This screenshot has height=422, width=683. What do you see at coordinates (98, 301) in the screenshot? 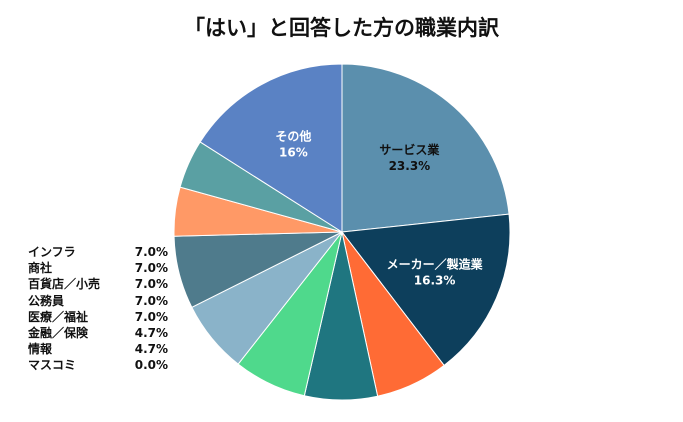
I see `legend-item-4: 公務員 7.0%` at bounding box center [98, 301].